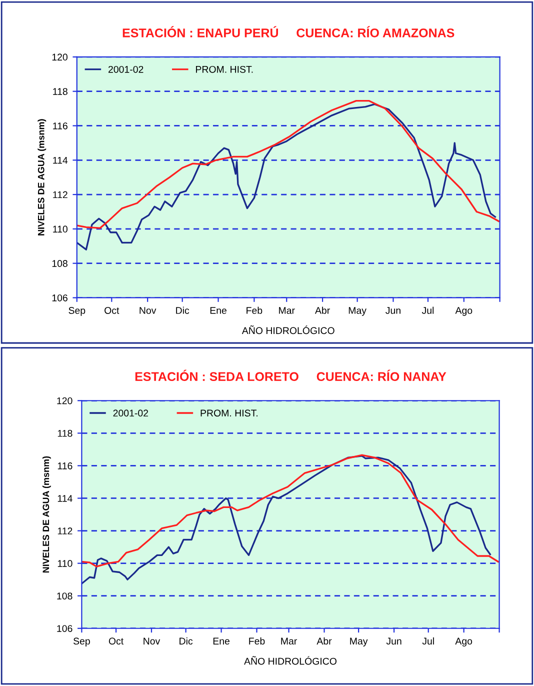 The height and width of the screenshot is (686, 534). I want to click on chart-title: ESTACIÓN : SEDA LORETO CUENCA: RÍO NANAY, so click(290, 376).